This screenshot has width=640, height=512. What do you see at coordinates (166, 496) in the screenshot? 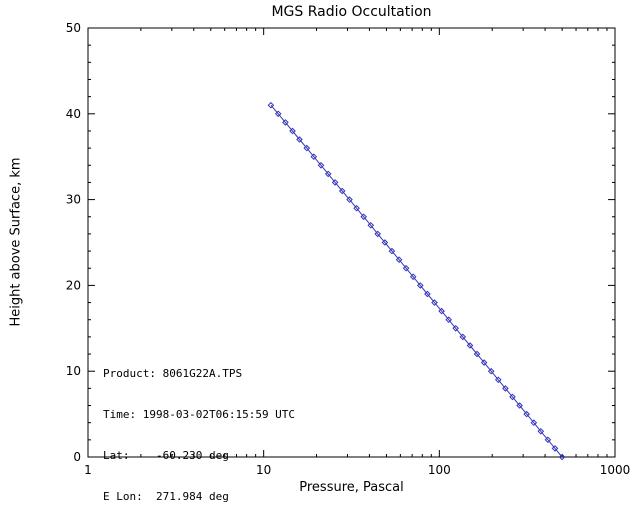
I see `annotation-line-elon: E Lon: 271.984 deg` at bounding box center [166, 496].